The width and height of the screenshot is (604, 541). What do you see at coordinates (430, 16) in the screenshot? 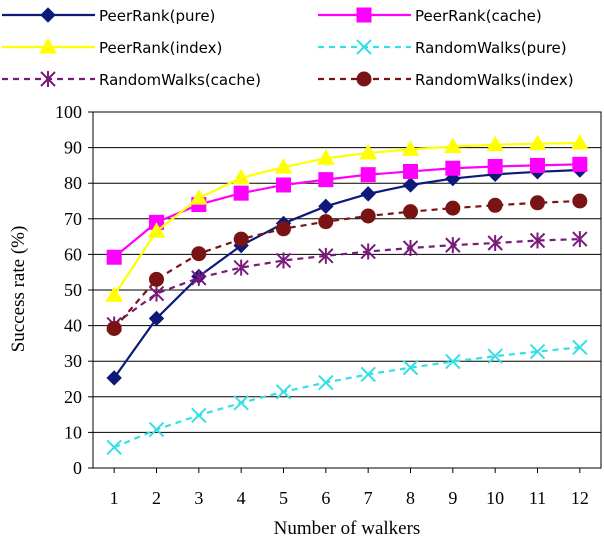
I see `legend-entry-peerrank-cache: PeerRank(cache)` at bounding box center [430, 16].